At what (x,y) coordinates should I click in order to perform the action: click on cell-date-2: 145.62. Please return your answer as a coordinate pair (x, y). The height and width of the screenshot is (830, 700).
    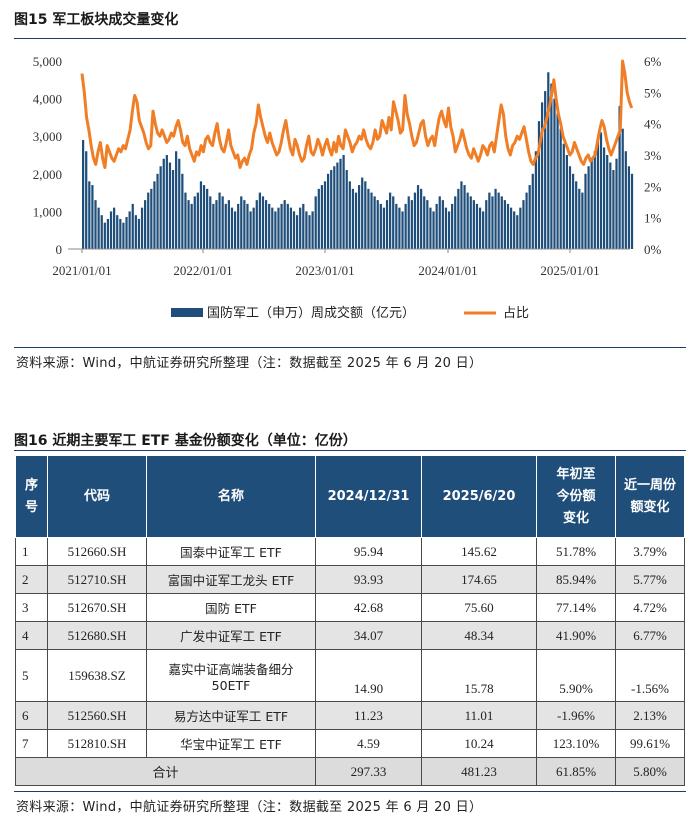
    Looking at the image, I should click on (479, 551).